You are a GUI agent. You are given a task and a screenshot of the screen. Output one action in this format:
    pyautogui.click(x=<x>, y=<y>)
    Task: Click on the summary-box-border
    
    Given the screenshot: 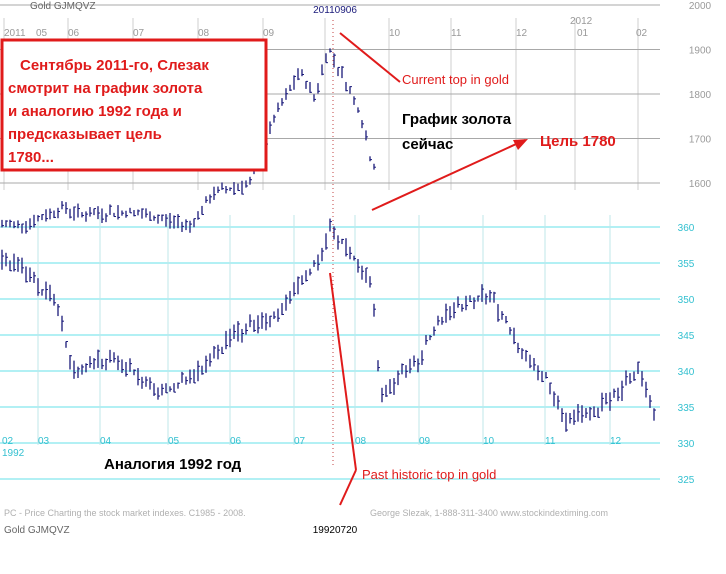 What is the action you would take?
    pyautogui.click(x=134, y=105)
    